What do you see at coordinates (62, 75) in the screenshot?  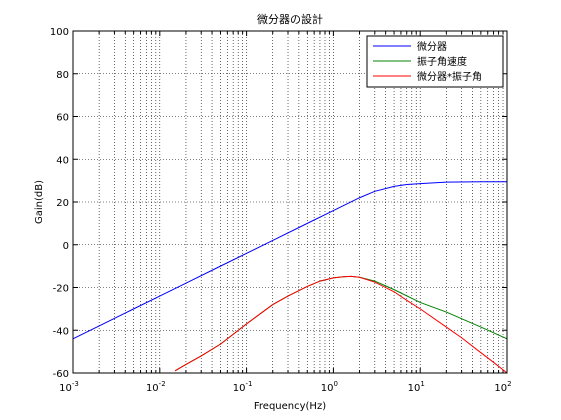 I see `y-tick-label: 80` at bounding box center [62, 75].